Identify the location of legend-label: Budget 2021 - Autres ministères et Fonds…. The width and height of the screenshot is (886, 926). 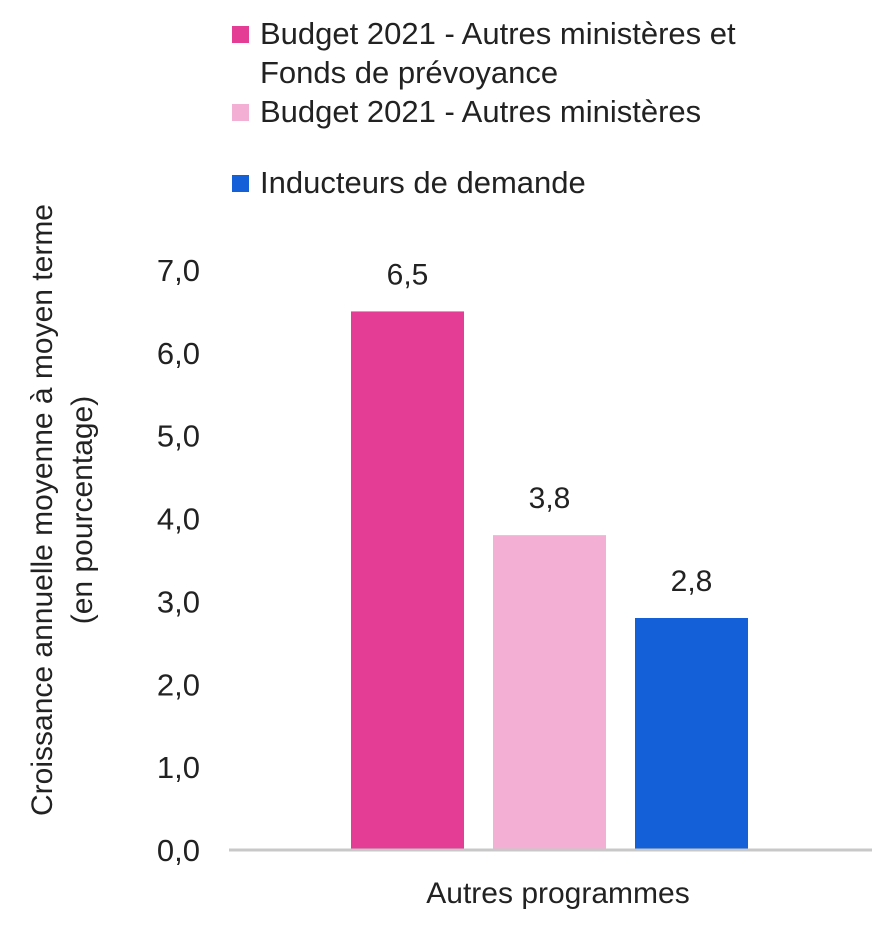
(498, 53).